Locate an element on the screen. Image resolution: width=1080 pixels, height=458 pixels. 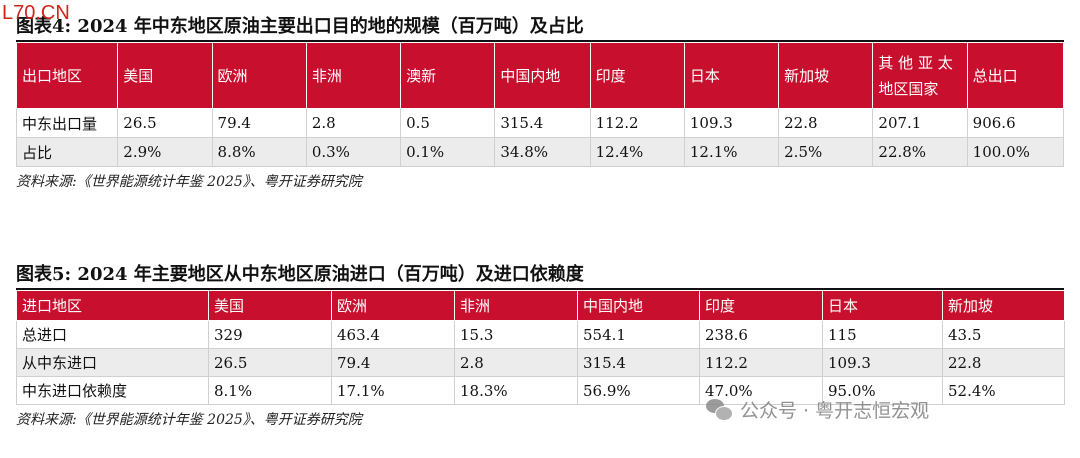
table5-cell: 22.8 is located at coordinates (1003, 362).